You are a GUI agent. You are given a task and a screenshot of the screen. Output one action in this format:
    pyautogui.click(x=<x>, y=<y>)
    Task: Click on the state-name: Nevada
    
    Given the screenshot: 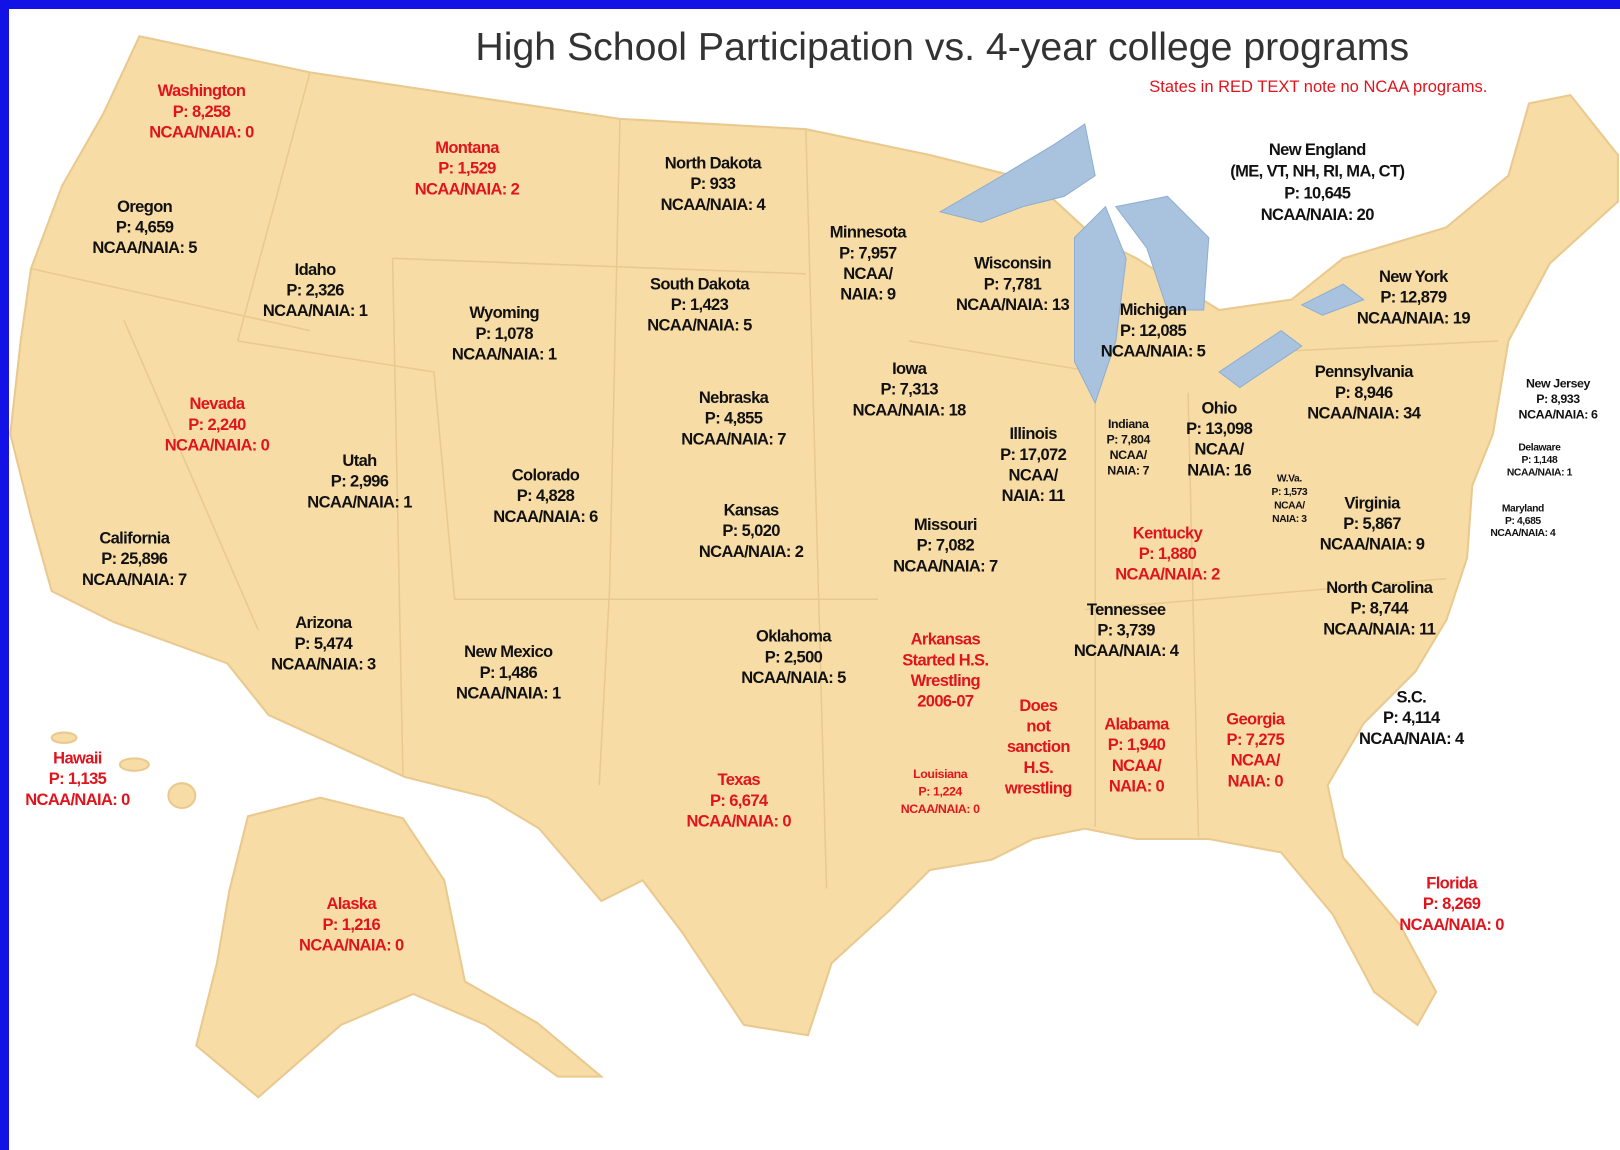 What is the action you would take?
    pyautogui.click(x=217, y=403)
    